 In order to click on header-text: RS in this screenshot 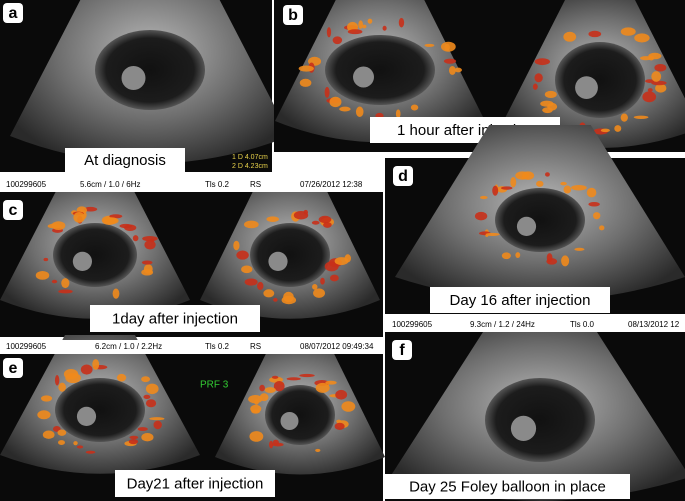, I will do `click(255, 184)`.